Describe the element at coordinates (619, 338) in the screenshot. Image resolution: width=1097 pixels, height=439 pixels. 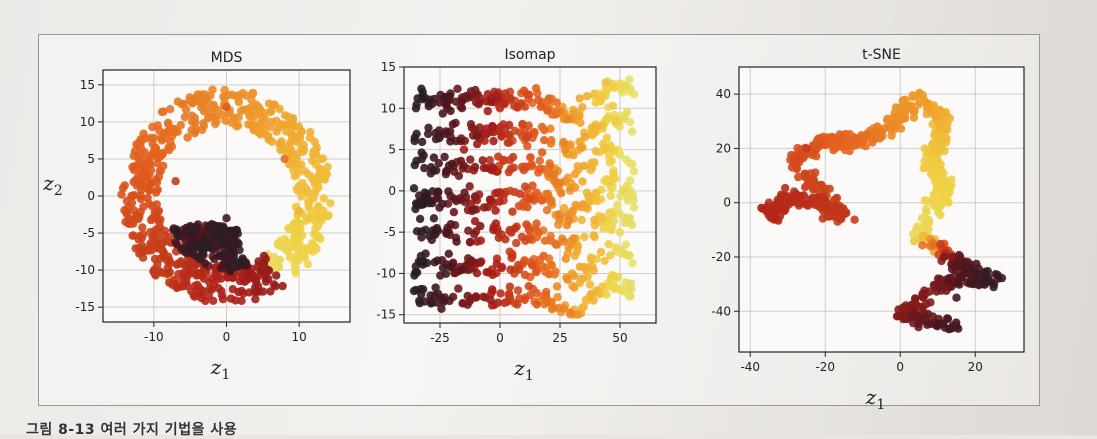
I see `x-tick-label: 50` at that location.